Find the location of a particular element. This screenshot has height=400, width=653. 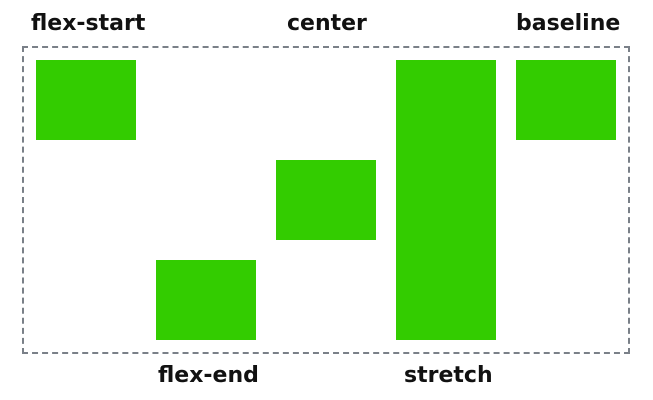

box-center is located at coordinates (326, 200).